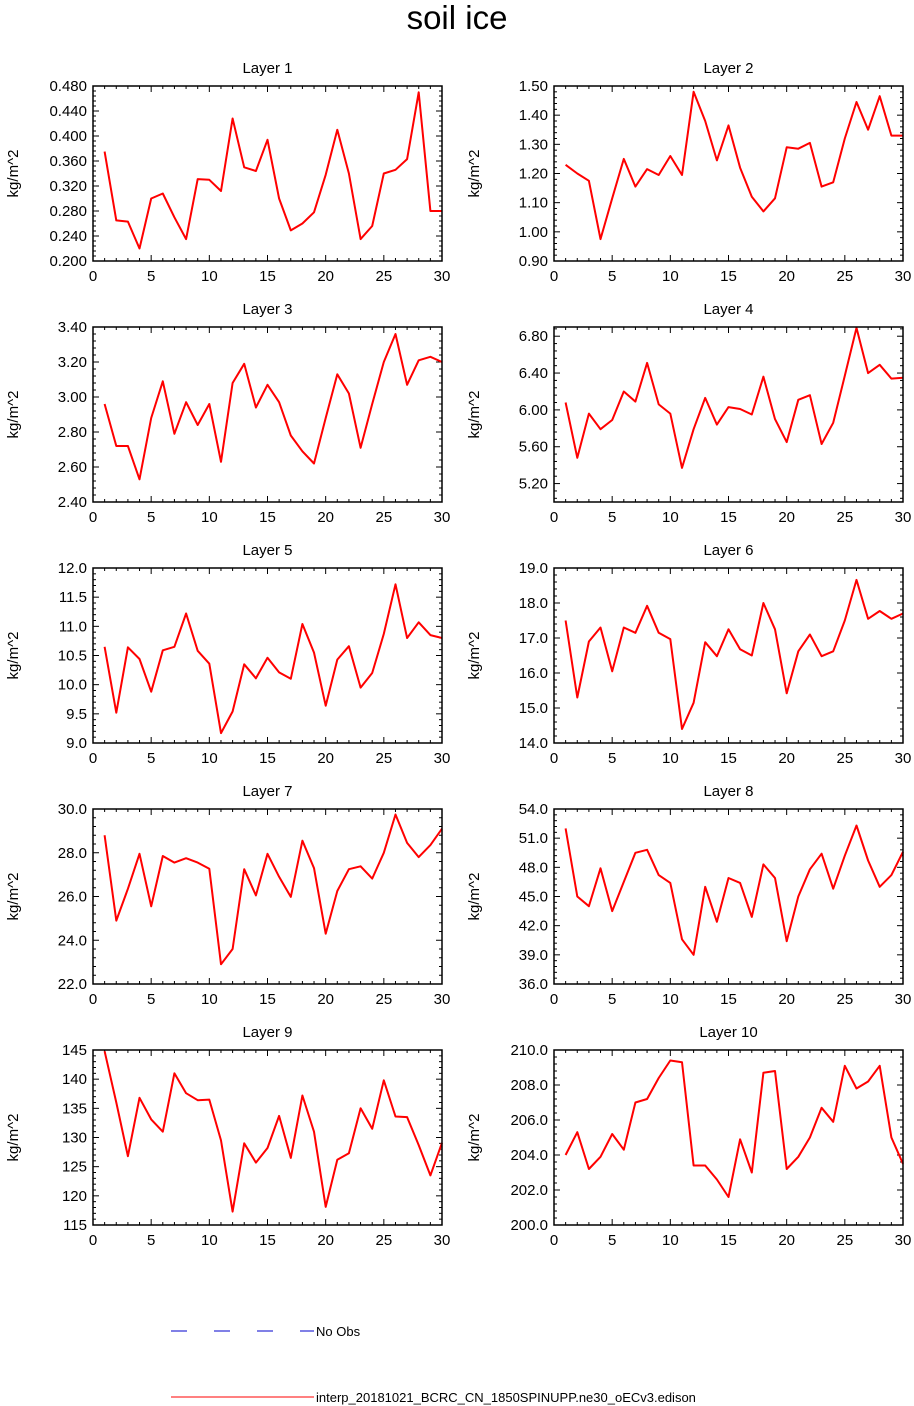 The width and height of the screenshot is (914, 1406). What do you see at coordinates (68, 111) in the screenshot?
I see `y-tick-label: 0.440` at bounding box center [68, 111].